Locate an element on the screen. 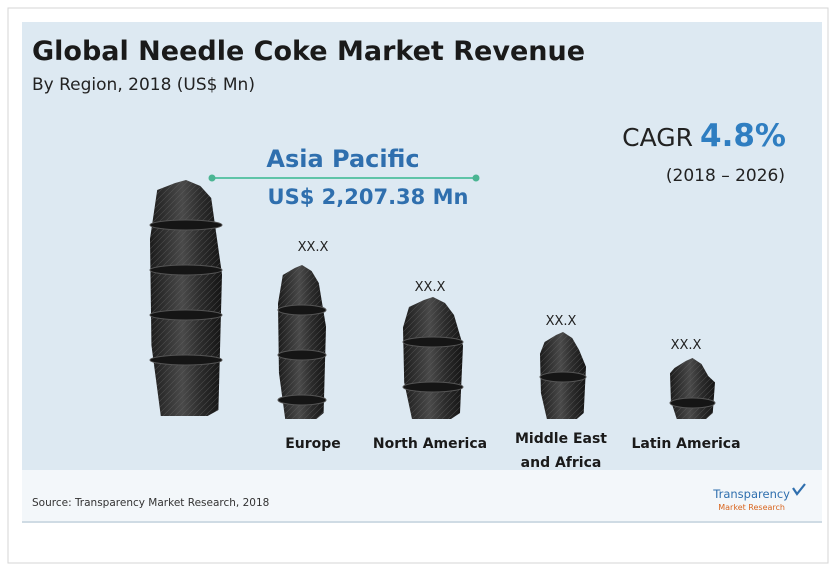 This screenshot has height=575, width=836. subtitle: By Region, 2018 (US$ Mn) is located at coordinates (143, 85).